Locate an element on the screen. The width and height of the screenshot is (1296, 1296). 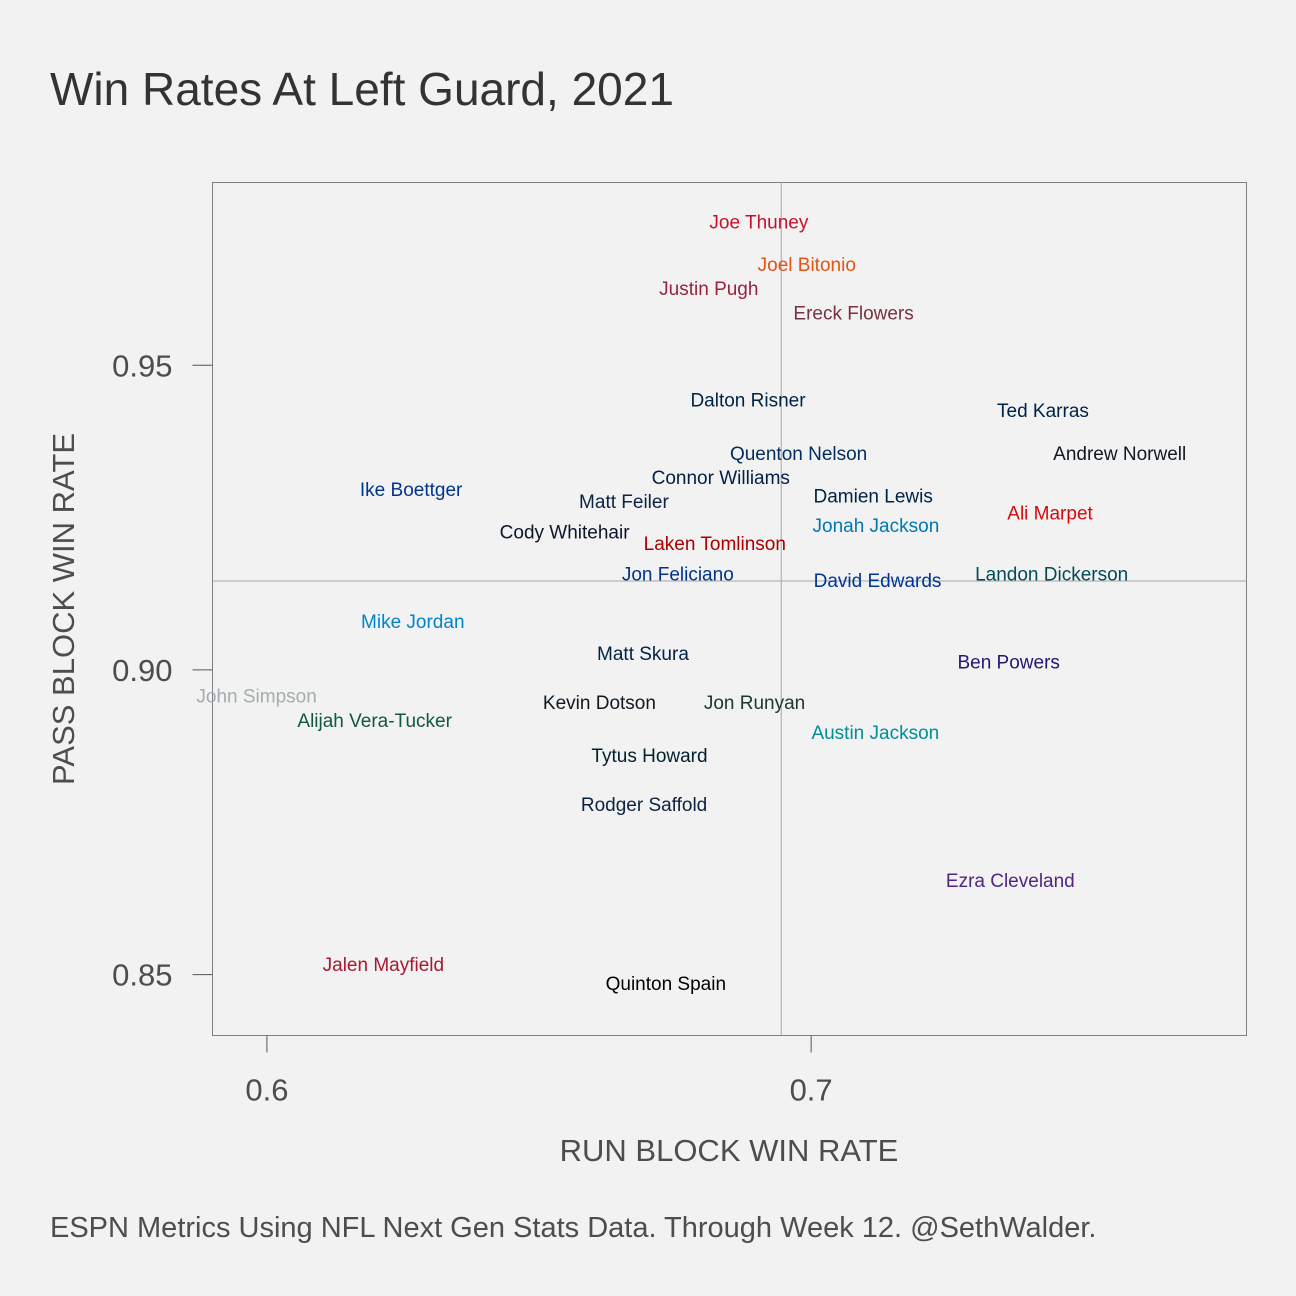
player-label: John Simpson is located at coordinates (256, 697).